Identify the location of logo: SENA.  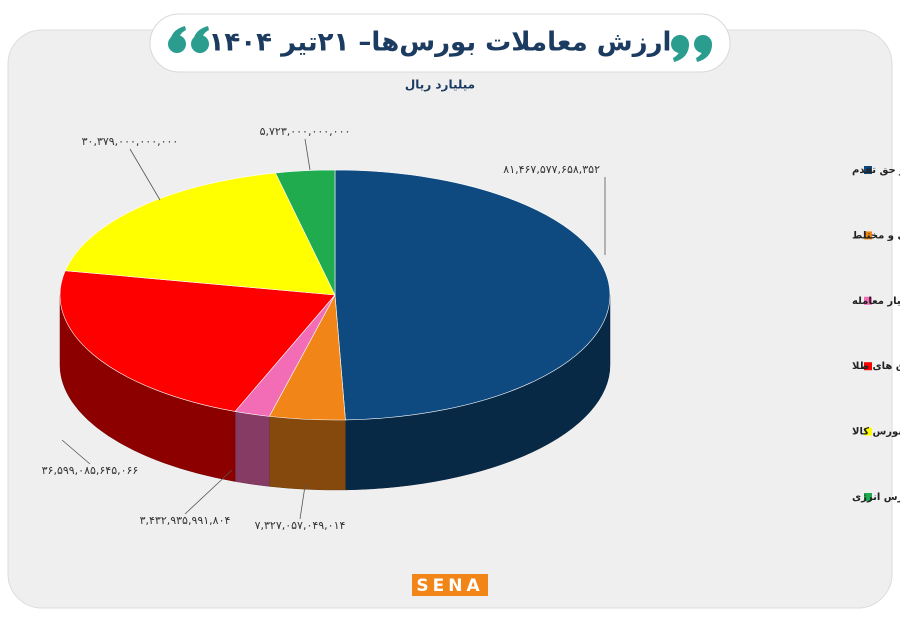
(449, 586).